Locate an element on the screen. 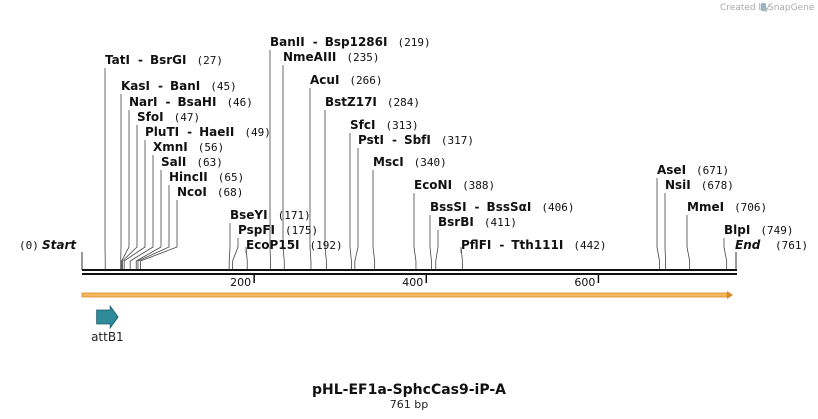 The image size is (818, 419). map-title: pHL-EF1a-SphcCas9-iP-A is located at coordinates (409, 390).